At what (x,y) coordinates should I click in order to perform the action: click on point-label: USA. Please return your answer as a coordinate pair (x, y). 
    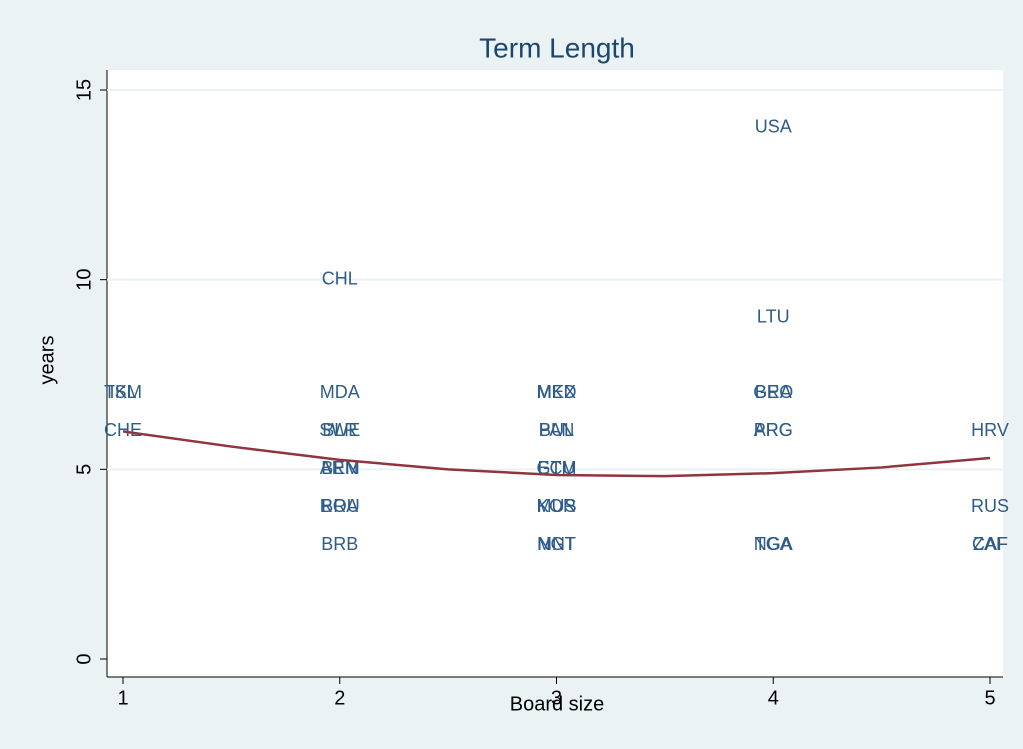
    Looking at the image, I should click on (773, 127).